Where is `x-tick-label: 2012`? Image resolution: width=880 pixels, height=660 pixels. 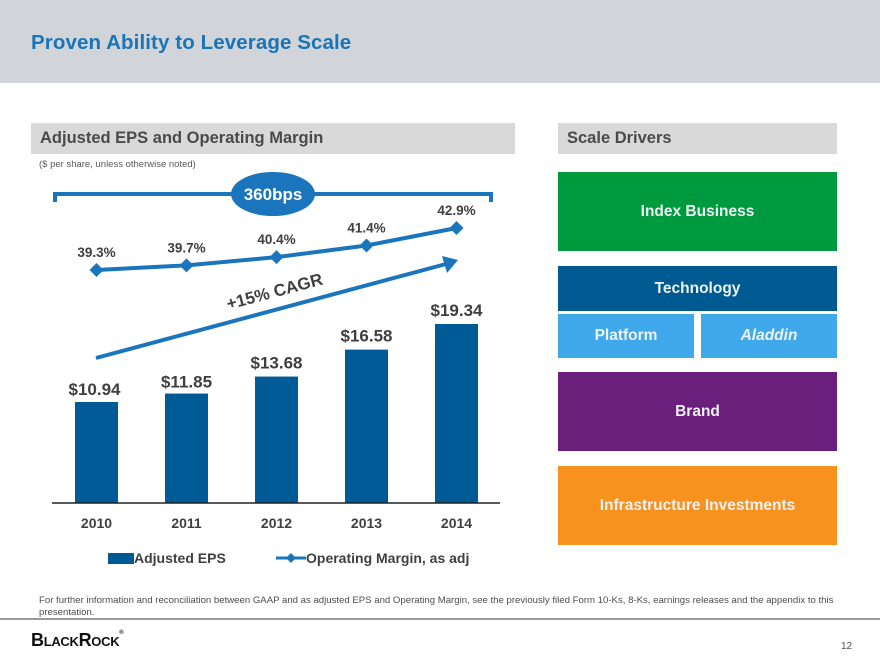
x-tick-label: 2012 is located at coordinates (276, 523).